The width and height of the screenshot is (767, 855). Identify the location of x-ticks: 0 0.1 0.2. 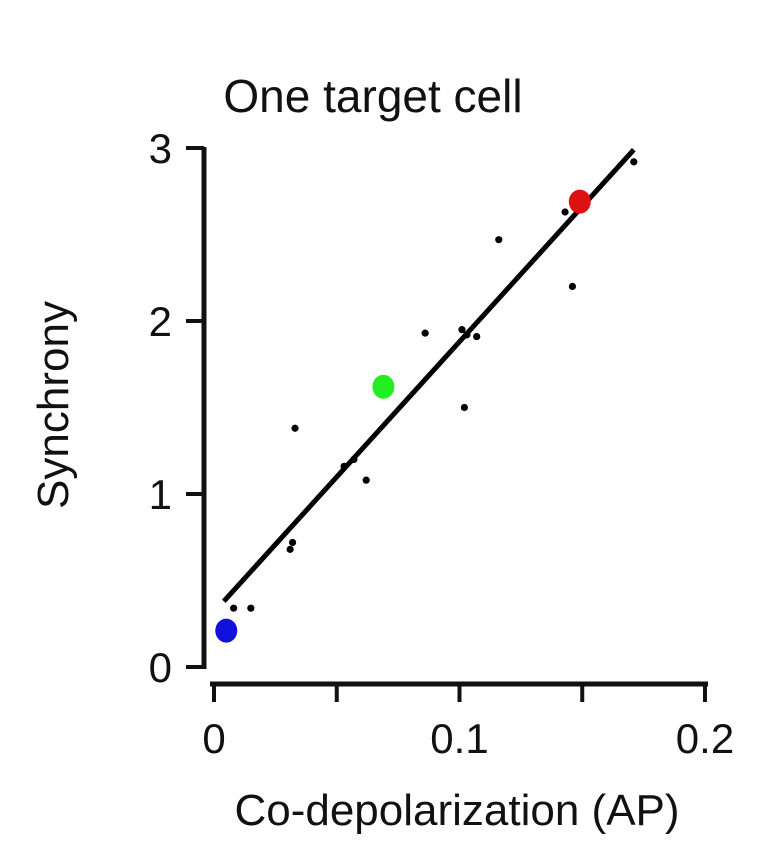
(468, 723).